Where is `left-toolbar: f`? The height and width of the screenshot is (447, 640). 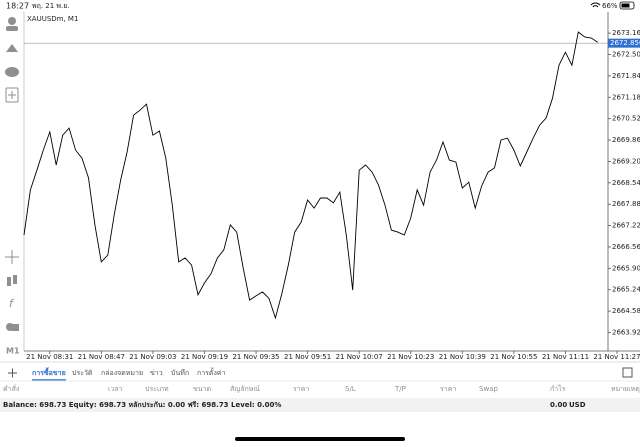 left-toolbar: f is located at coordinates (12, 174).